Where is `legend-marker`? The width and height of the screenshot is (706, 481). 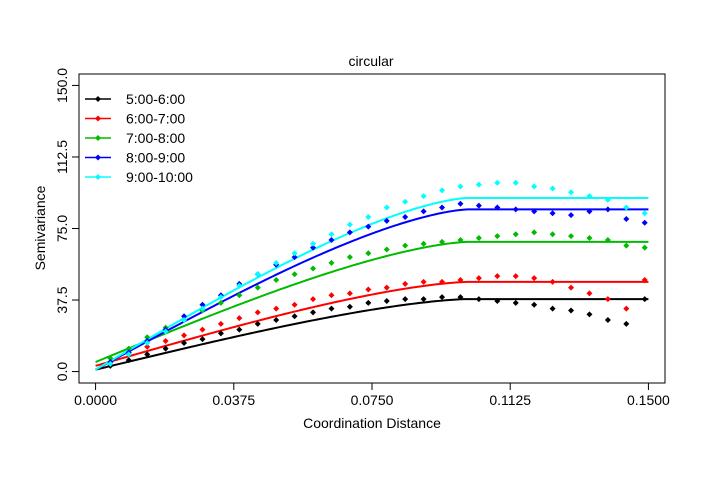
legend-marker is located at coordinates (98, 138).